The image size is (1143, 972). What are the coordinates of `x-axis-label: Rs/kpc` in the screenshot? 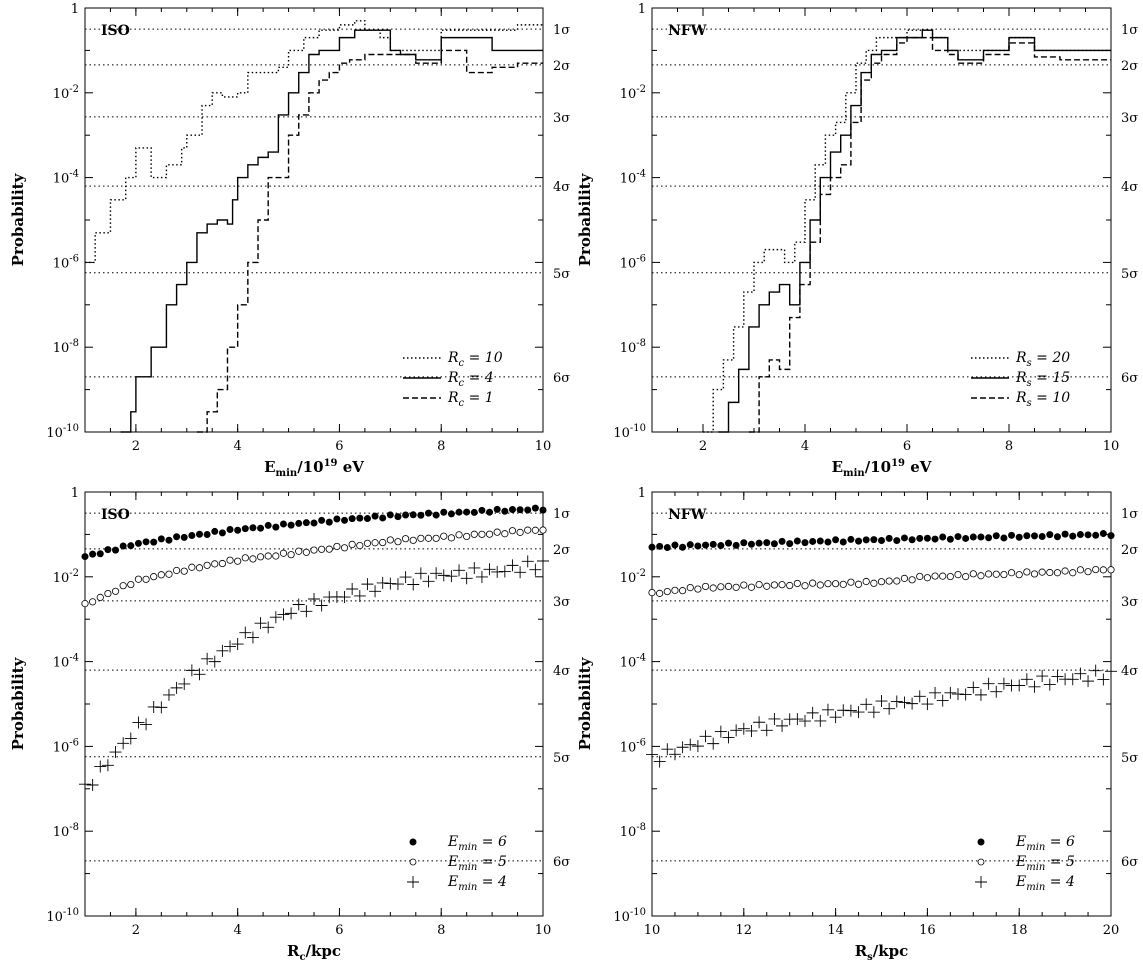 It's located at (882, 952).